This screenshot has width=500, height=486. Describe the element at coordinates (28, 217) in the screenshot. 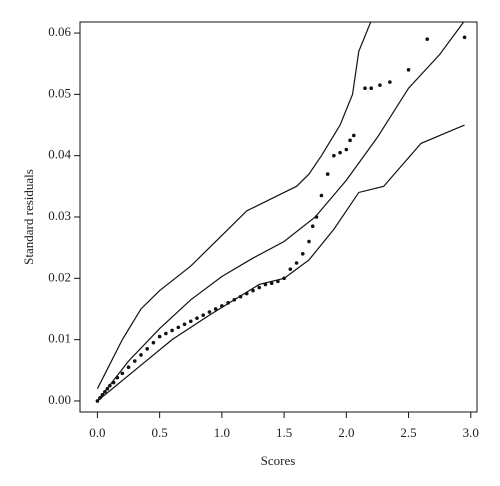

I see `y-axis-label: Standard residuals` at that location.